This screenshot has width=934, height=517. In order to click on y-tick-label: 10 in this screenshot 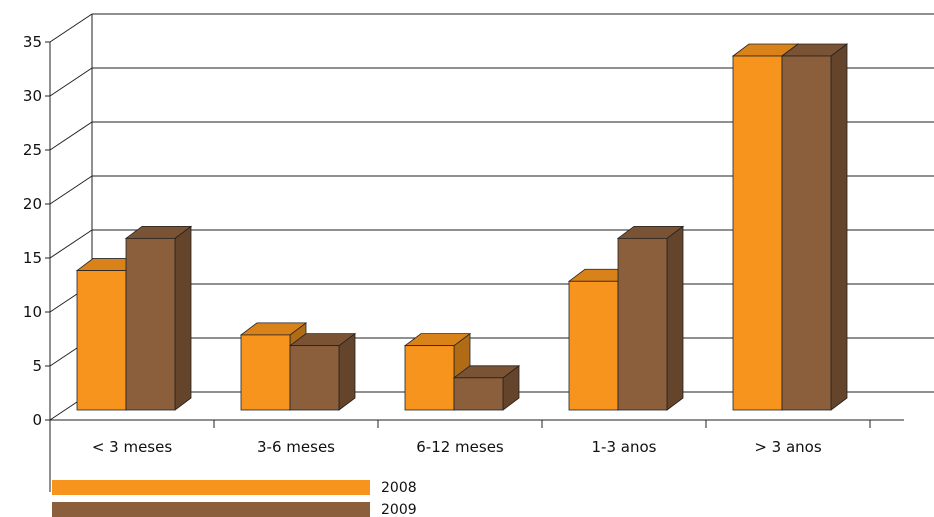, I will do `click(32, 312)`.